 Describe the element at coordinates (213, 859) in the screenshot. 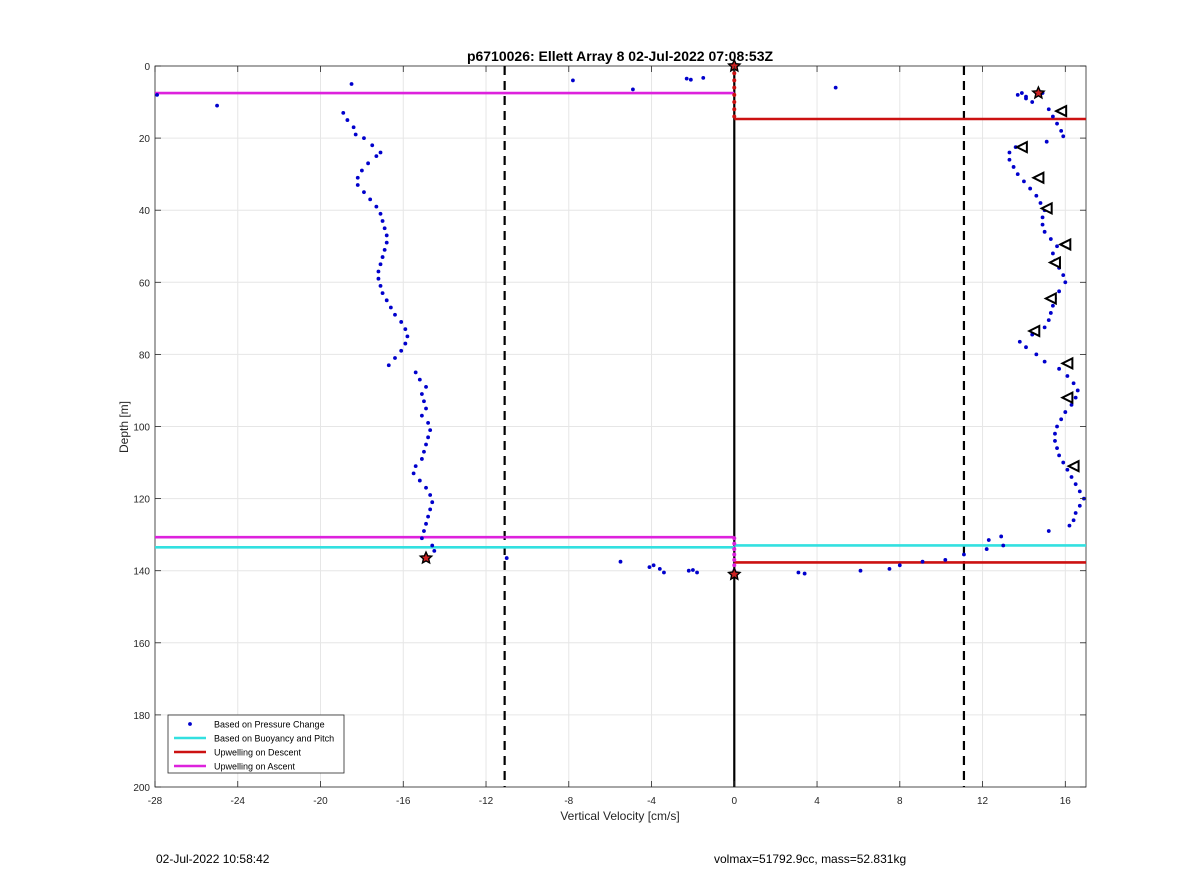

I see `footer-timestamp: 02-Jul-2022 10:58:42` at that location.